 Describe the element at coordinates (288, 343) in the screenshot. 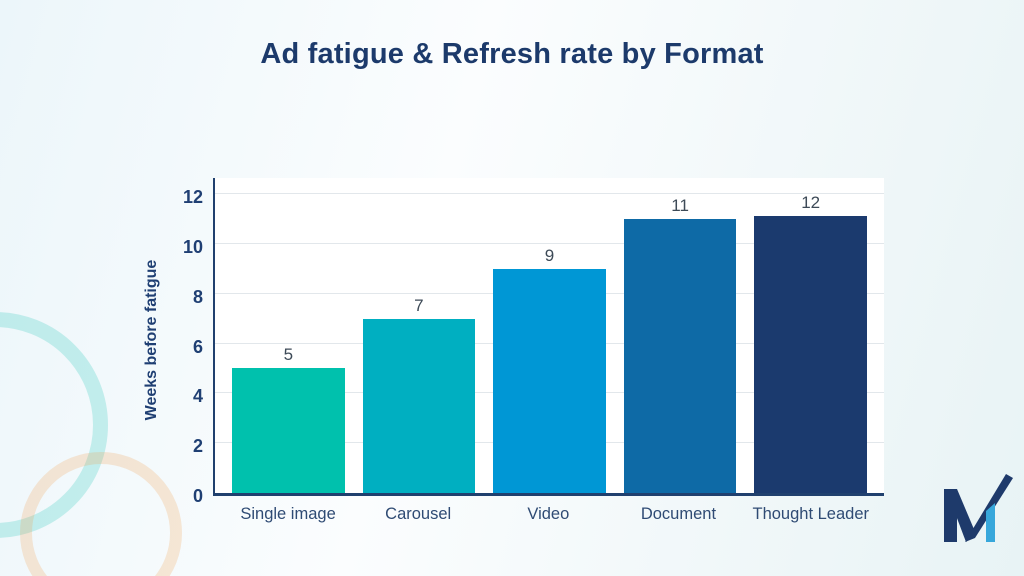

I see `bar-column: 5` at that location.